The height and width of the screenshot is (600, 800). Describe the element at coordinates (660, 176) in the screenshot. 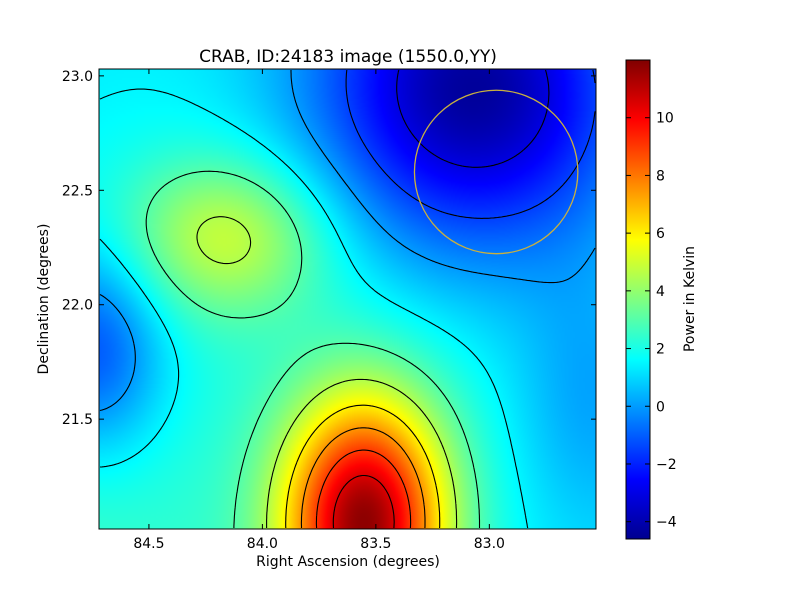

I see `colorbar-tick-label: 8` at that location.